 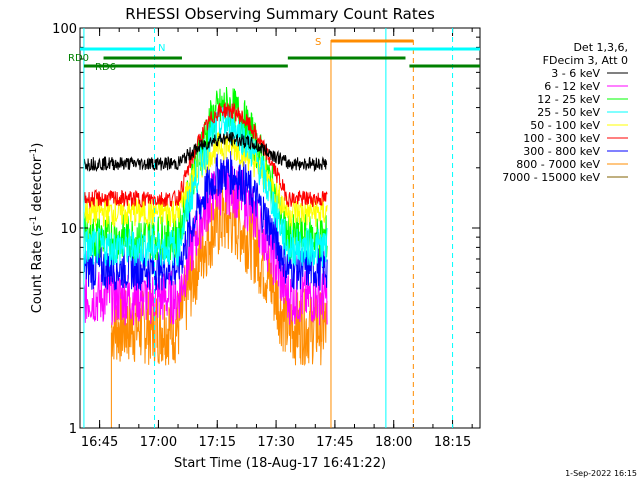 What do you see at coordinates (280, 14) in the screenshot?
I see `chart-title: RHESSI Observing Summary Count Rates` at bounding box center [280, 14].